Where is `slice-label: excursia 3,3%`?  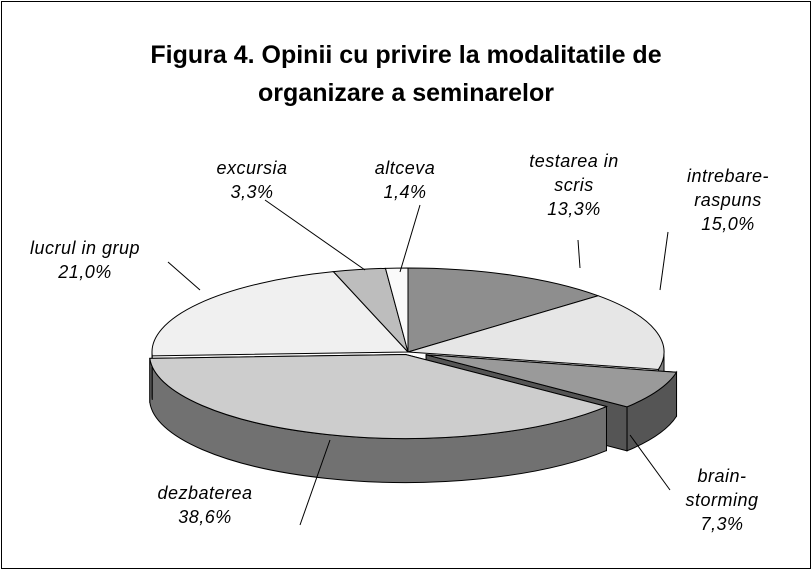
slice-label: excursia 3,3% is located at coordinates (251, 180).